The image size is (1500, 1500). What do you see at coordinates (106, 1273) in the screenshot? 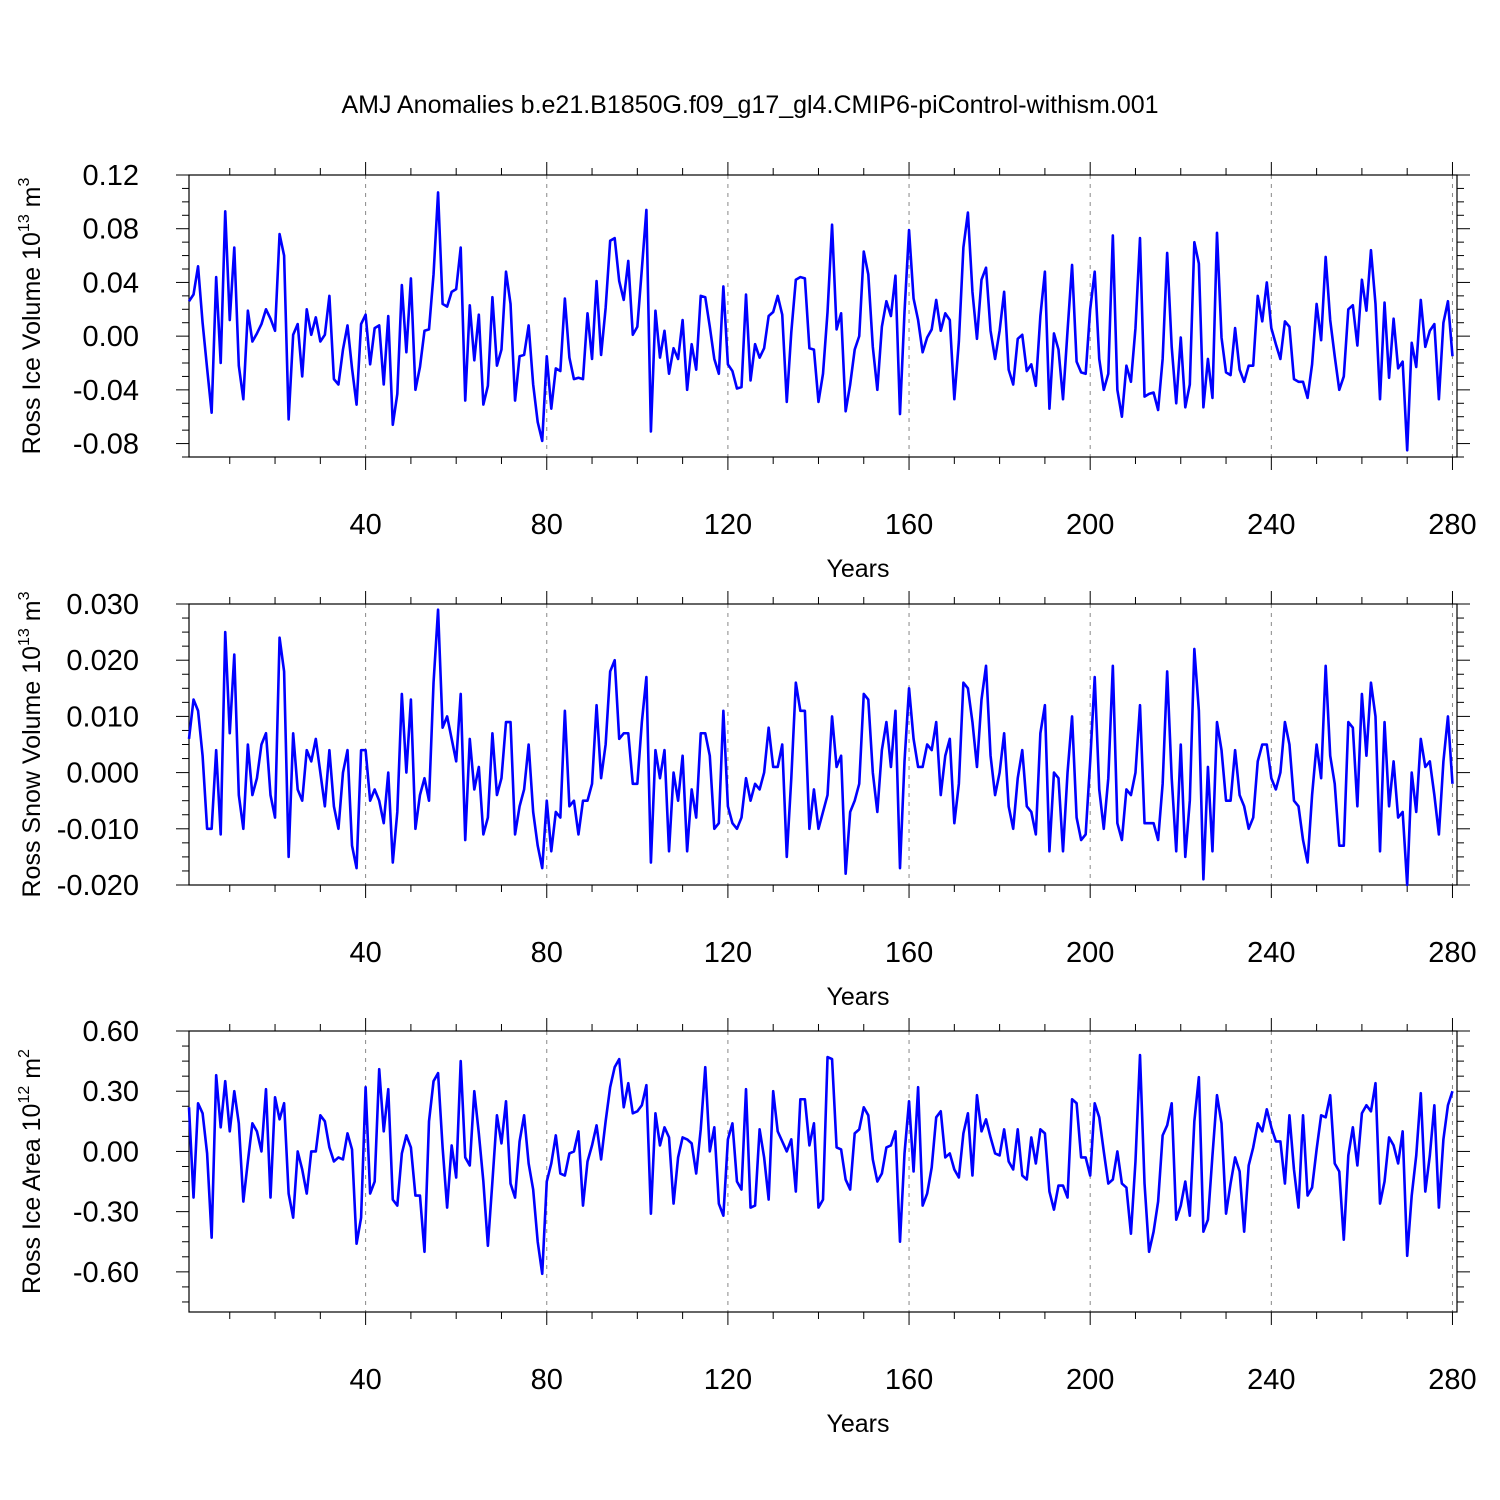
I see `y-tick-label: -0.60` at bounding box center [106, 1273].